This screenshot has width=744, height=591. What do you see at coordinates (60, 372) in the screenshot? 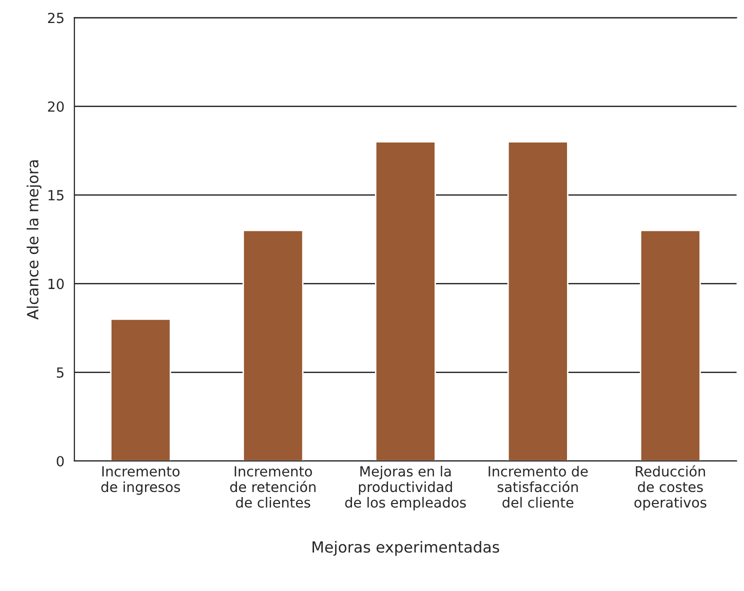
I see `y-tick-label: 5` at bounding box center [60, 372].